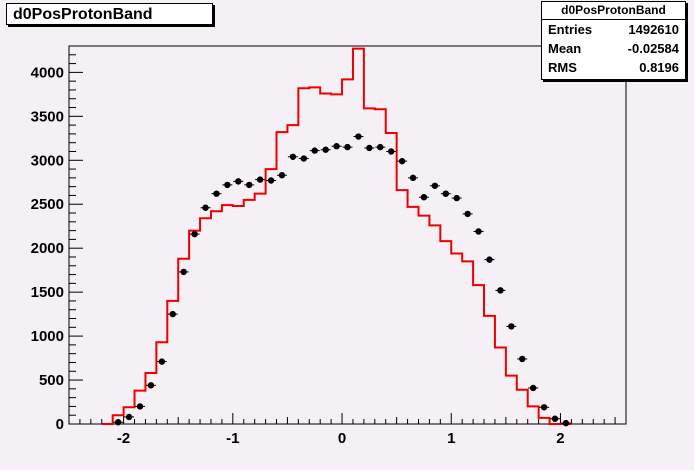  Describe the element at coordinates (47, 336) in the screenshot. I see `y-tick-label: 1000` at that location.